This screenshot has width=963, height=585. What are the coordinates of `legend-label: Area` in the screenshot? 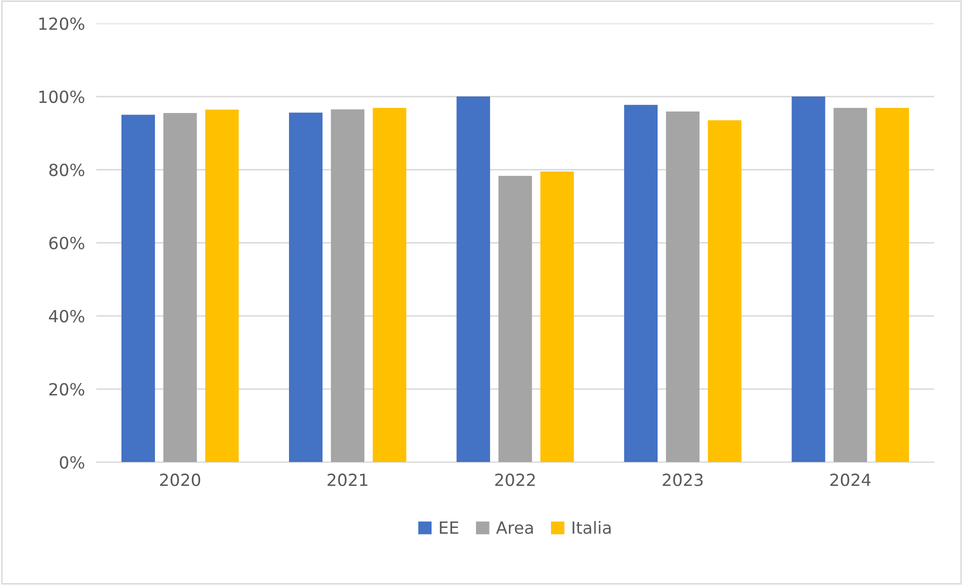 It's located at (514, 528).